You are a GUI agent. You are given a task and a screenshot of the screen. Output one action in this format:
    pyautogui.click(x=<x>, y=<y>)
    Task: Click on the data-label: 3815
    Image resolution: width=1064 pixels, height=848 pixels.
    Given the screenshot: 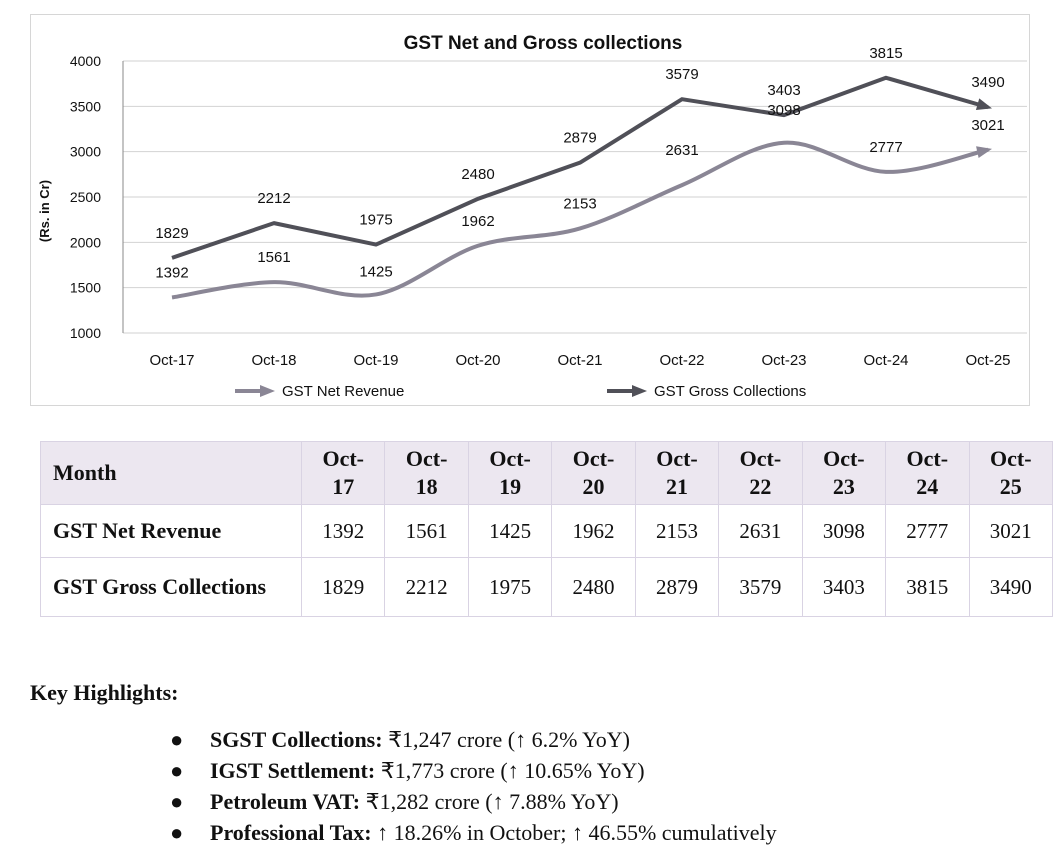 What is the action you would take?
    pyautogui.click(x=885, y=53)
    